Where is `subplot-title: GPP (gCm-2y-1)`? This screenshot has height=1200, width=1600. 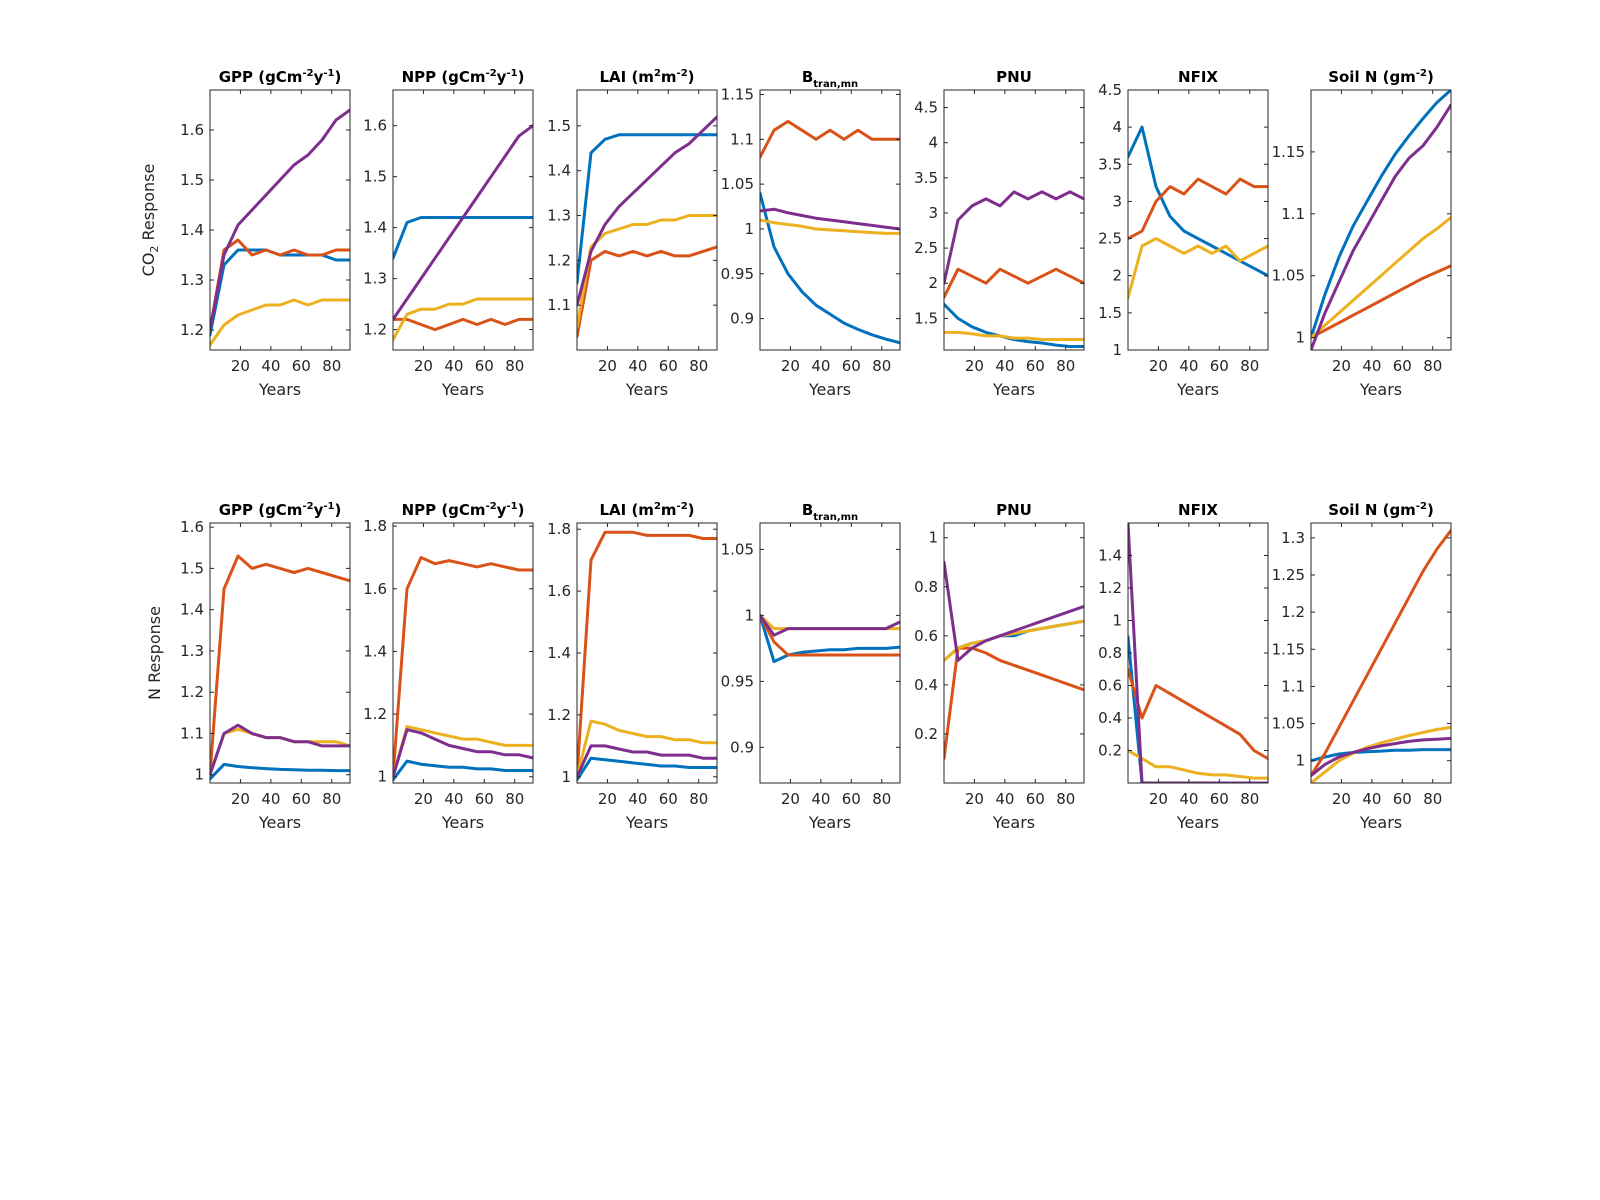
subplot-title: GPP (gCm-2y-1) is located at coordinates (280, 510).